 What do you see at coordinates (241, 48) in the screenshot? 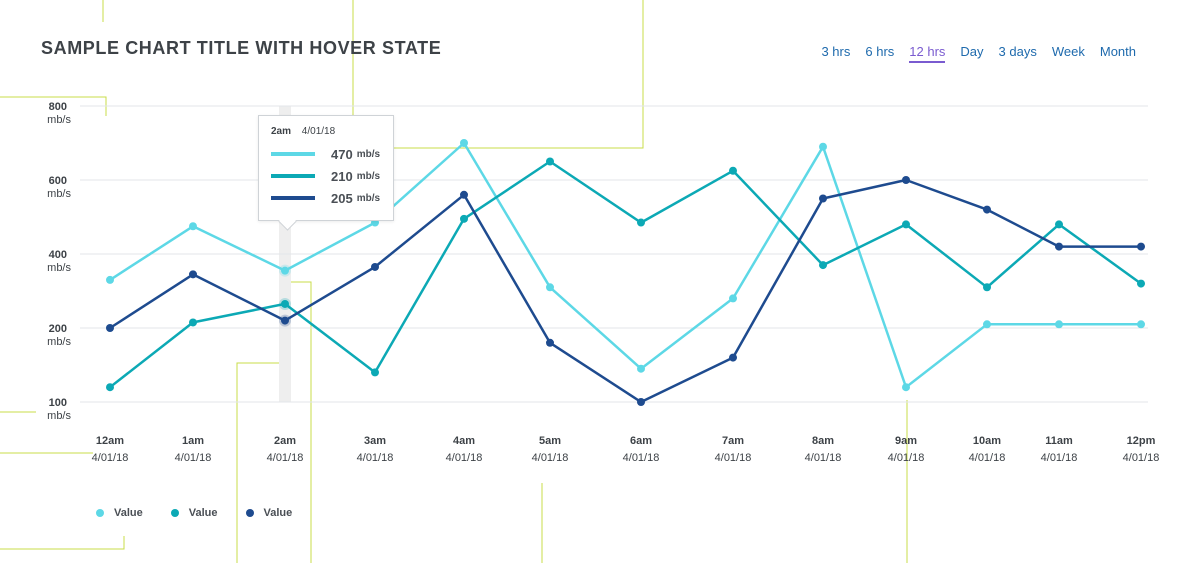
I see `chart-title: SAMPLE CHART TITLE WITH HOVER STATE` at bounding box center [241, 48].